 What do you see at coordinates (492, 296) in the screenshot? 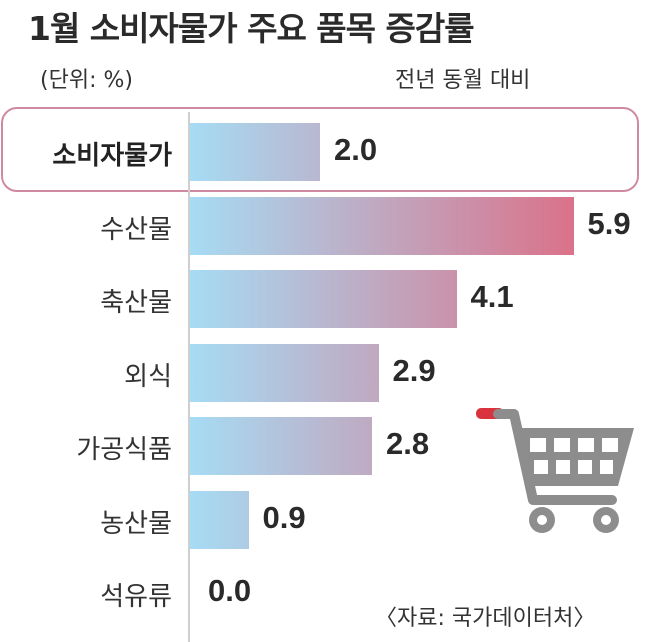
I see `value-label: 4.1` at bounding box center [492, 296].